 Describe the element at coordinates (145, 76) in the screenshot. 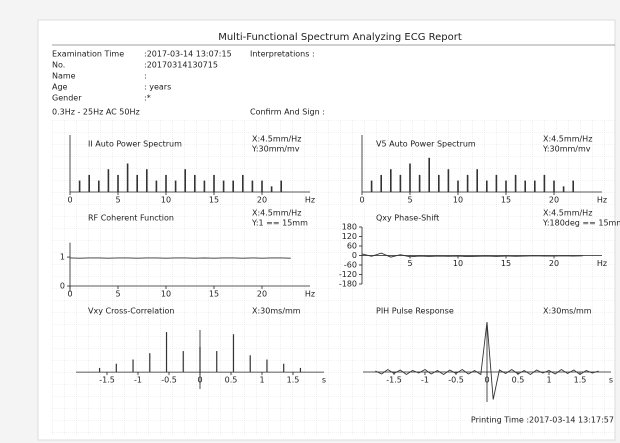

I see `field-value: :` at that location.